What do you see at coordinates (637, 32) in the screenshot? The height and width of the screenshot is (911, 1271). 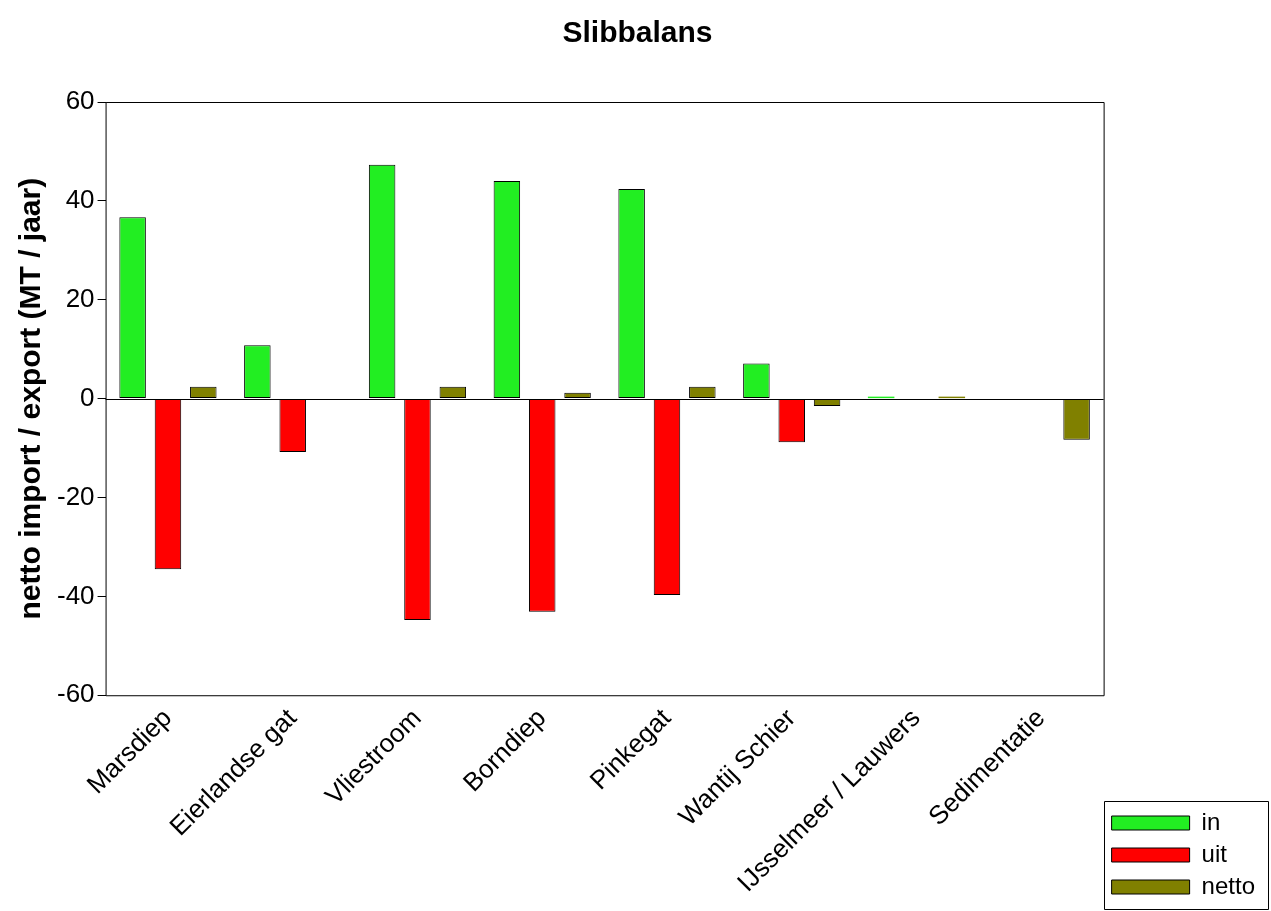 I see `chart-title: Slibbalans` at bounding box center [637, 32].